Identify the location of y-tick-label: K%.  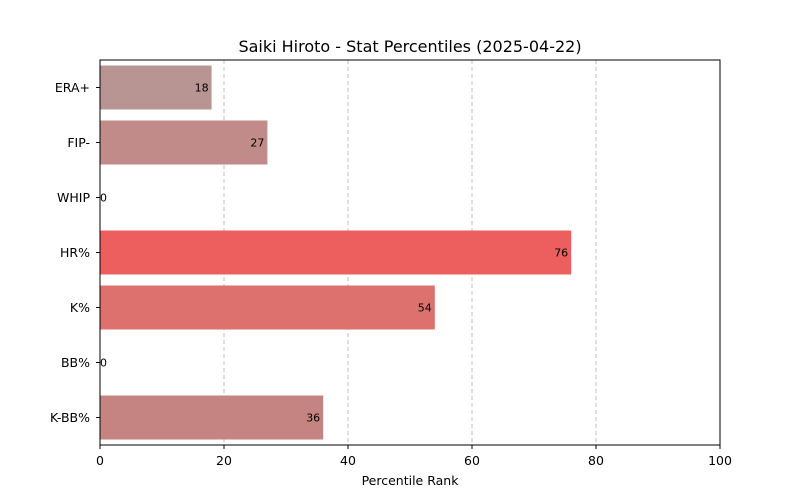
(80, 307).